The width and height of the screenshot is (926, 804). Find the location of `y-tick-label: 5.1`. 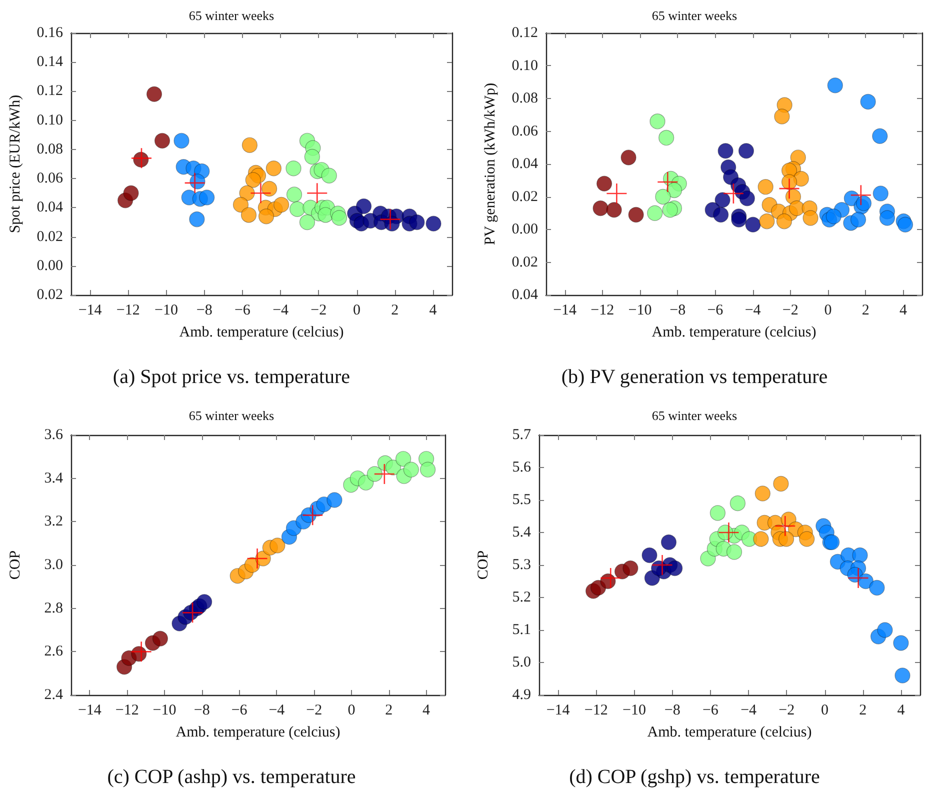

y-tick-label: 5.1 is located at coordinates (521, 630).